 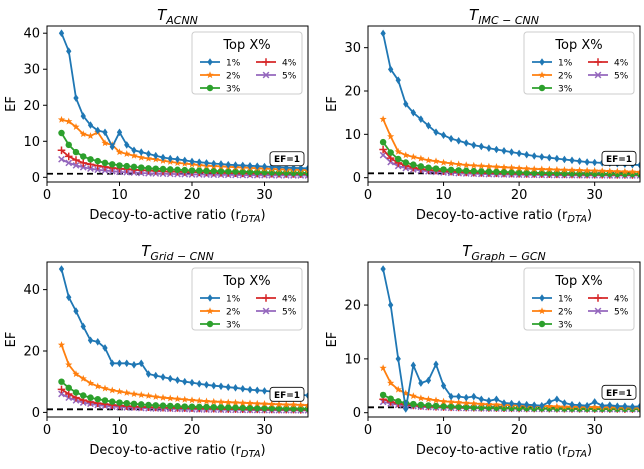 I want to click on legend: Top X% 1% 2% 3% 4% 5%, so click(x=247, y=63).